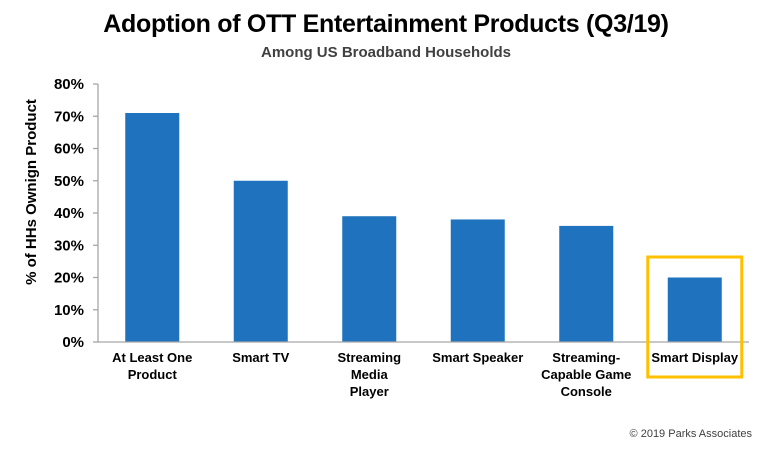  What do you see at coordinates (73, 342) in the screenshot?
I see `y-tick-label: 0%` at bounding box center [73, 342].